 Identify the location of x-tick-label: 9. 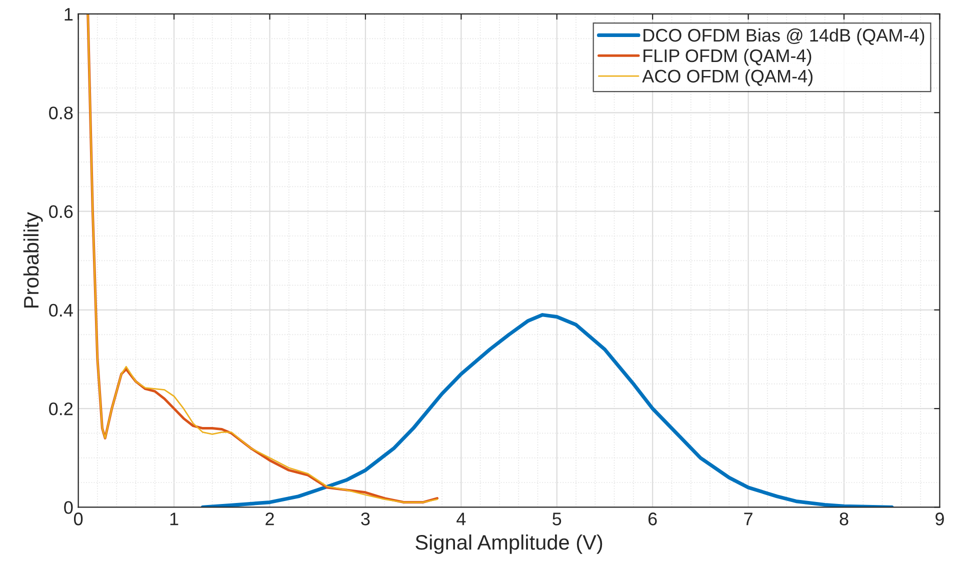
(940, 519).